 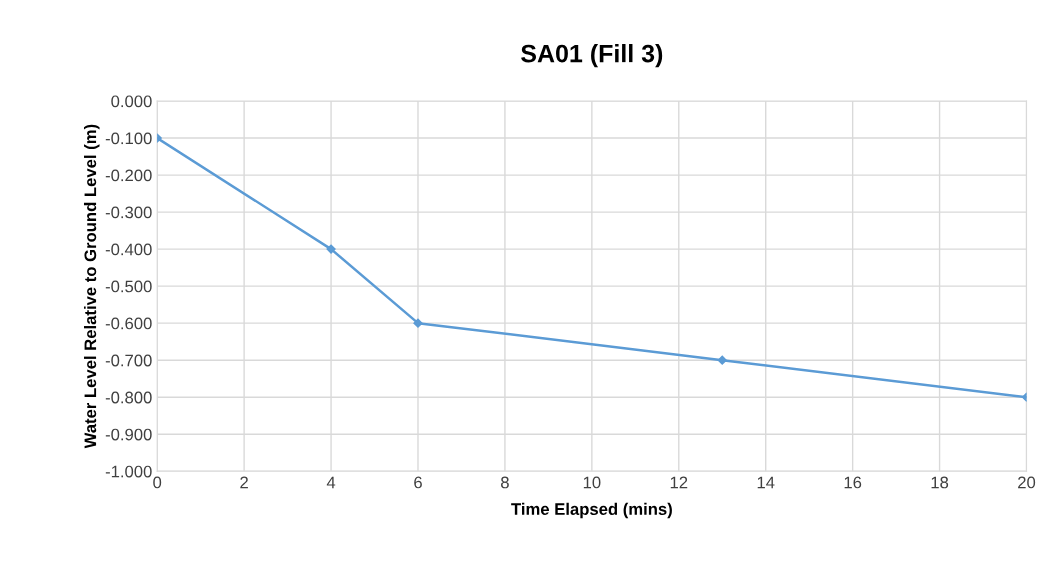 What do you see at coordinates (331, 482) in the screenshot?
I see `x-tick-label: 4` at bounding box center [331, 482].